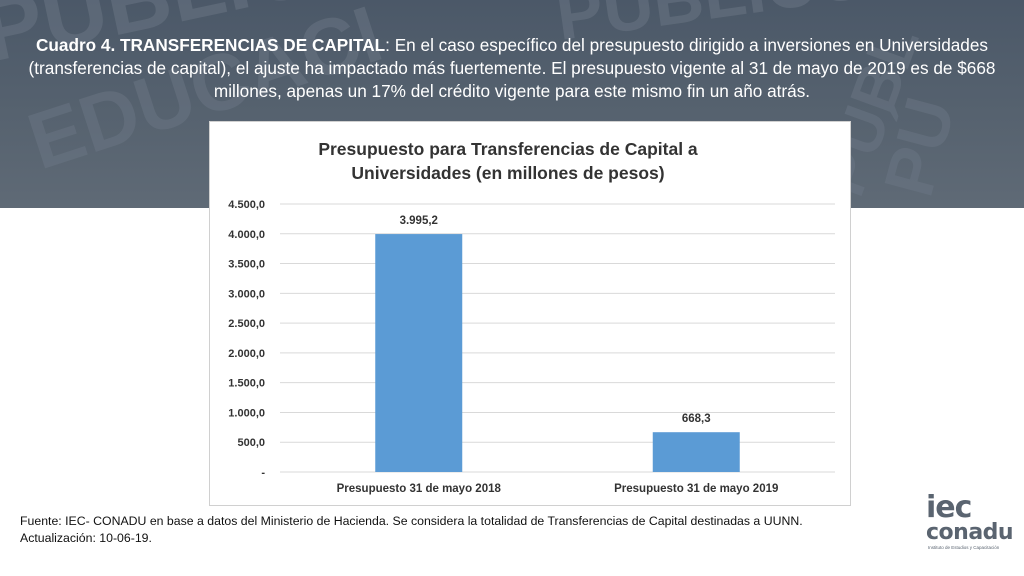  What do you see at coordinates (507, 173) in the screenshot?
I see `chart-title-line2: Universidades (en millones de pesos)` at bounding box center [507, 173].